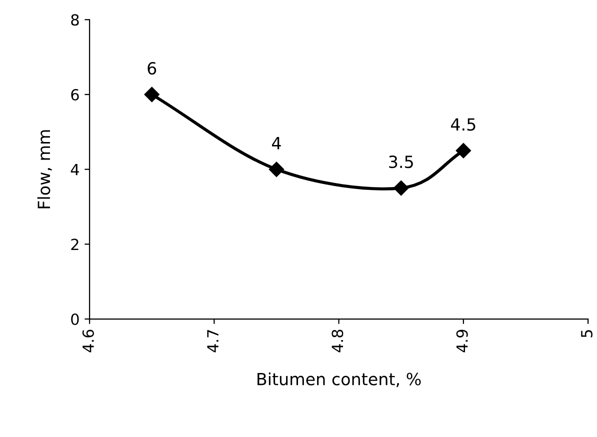  What do you see at coordinates (463, 124) in the screenshot?
I see `data-label: 4.5` at bounding box center [463, 124].